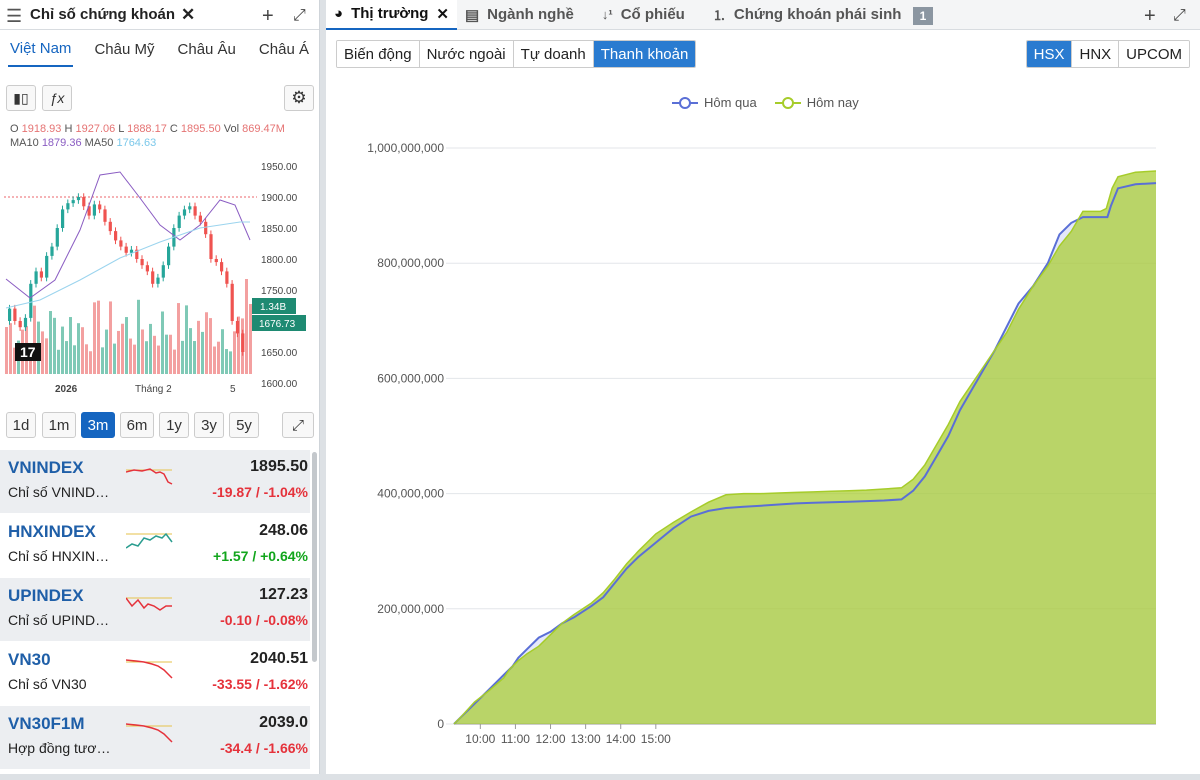  What do you see at coordinates (279, 323) in the screenshot?
I see `price-badge` at bounding box center [279, 323].